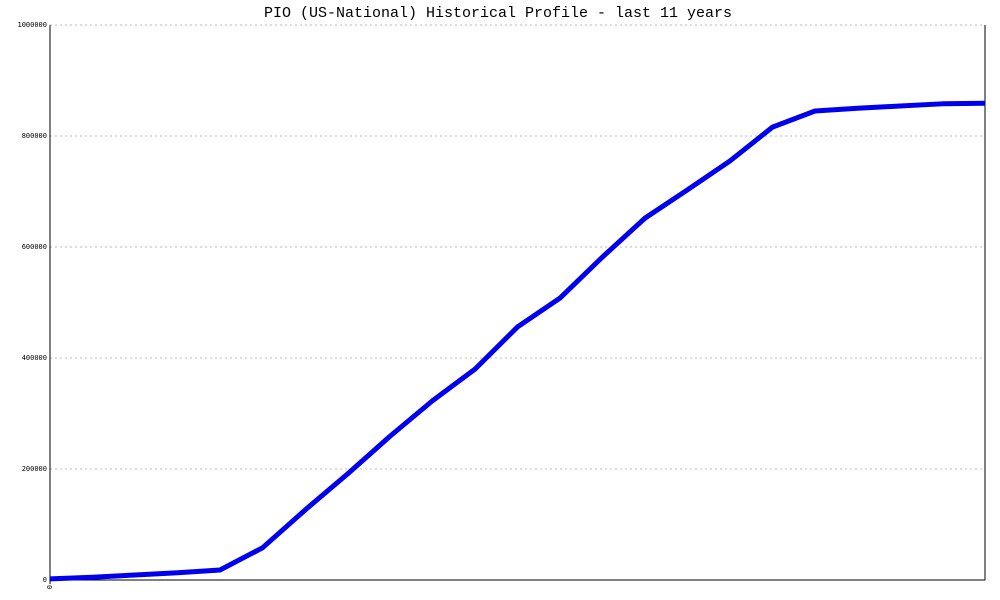  I want to click on y-tick-label: 200000, so click(34, 469).